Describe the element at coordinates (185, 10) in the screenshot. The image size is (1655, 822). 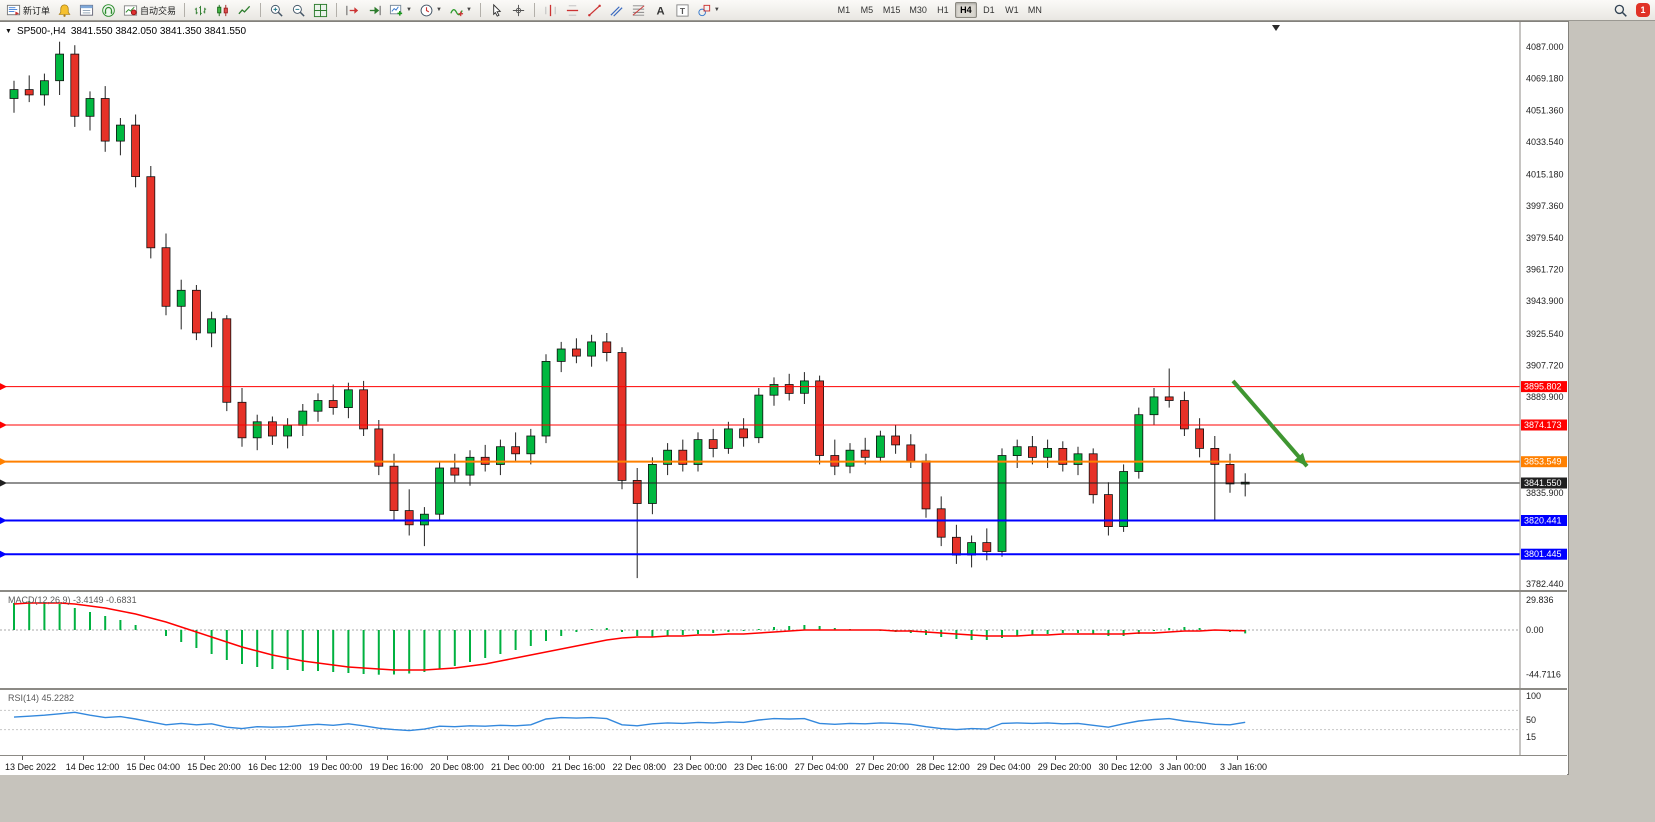
I see `toolbar-separator` at that location.